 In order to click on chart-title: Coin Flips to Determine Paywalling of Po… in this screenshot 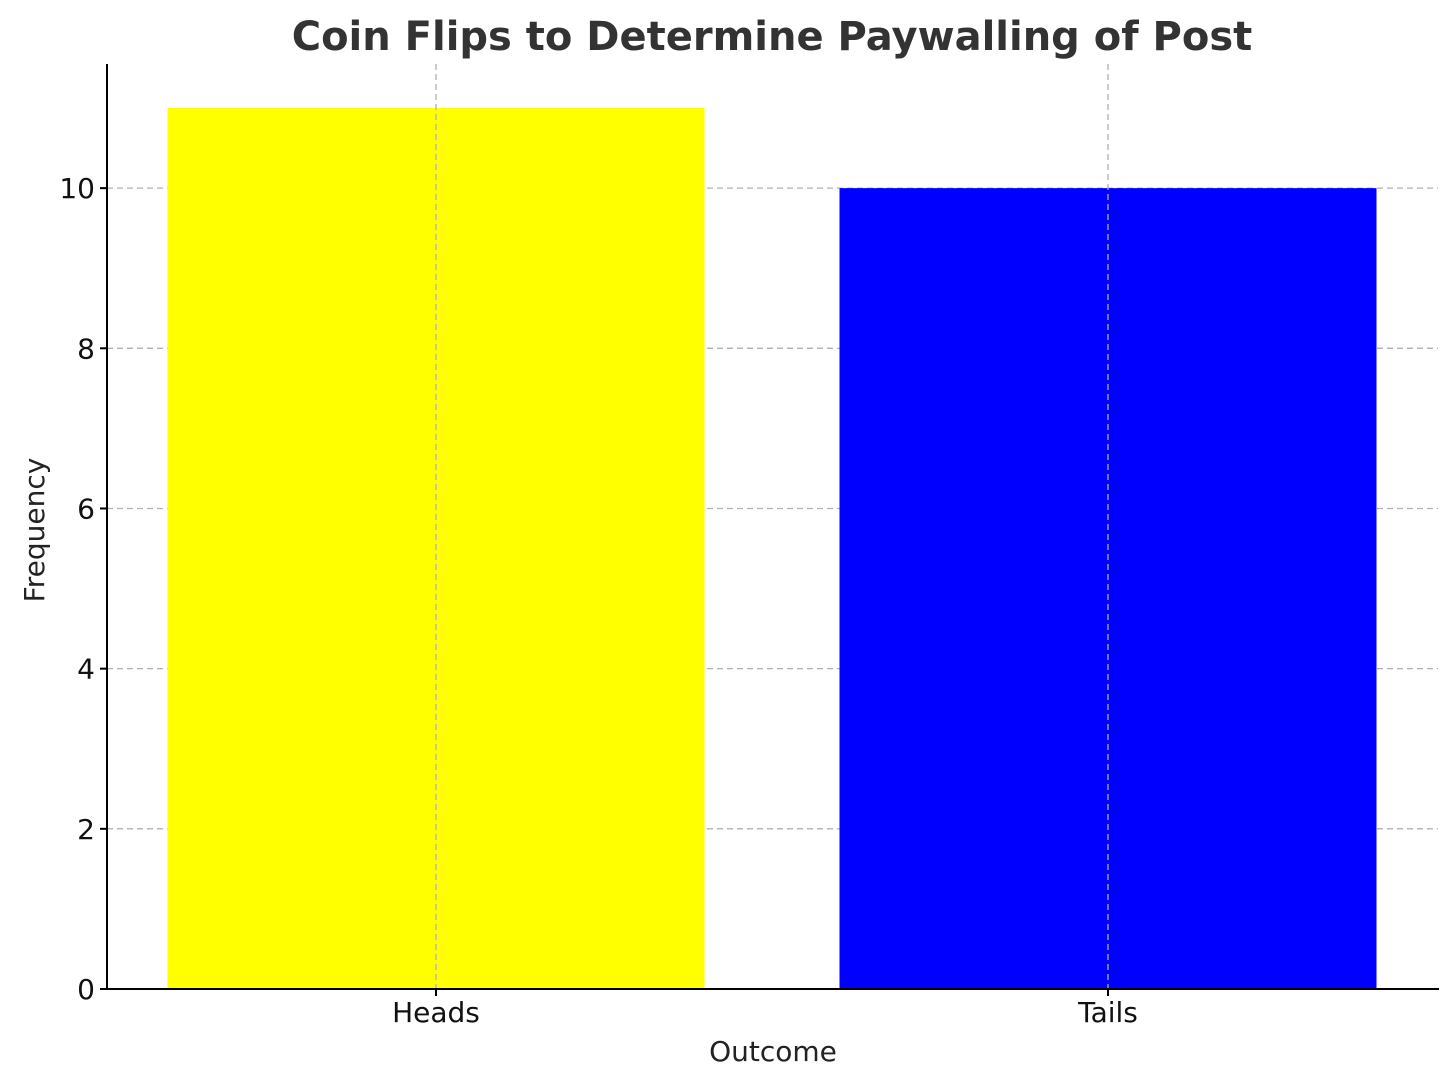, I will do `click(772, 37)`.